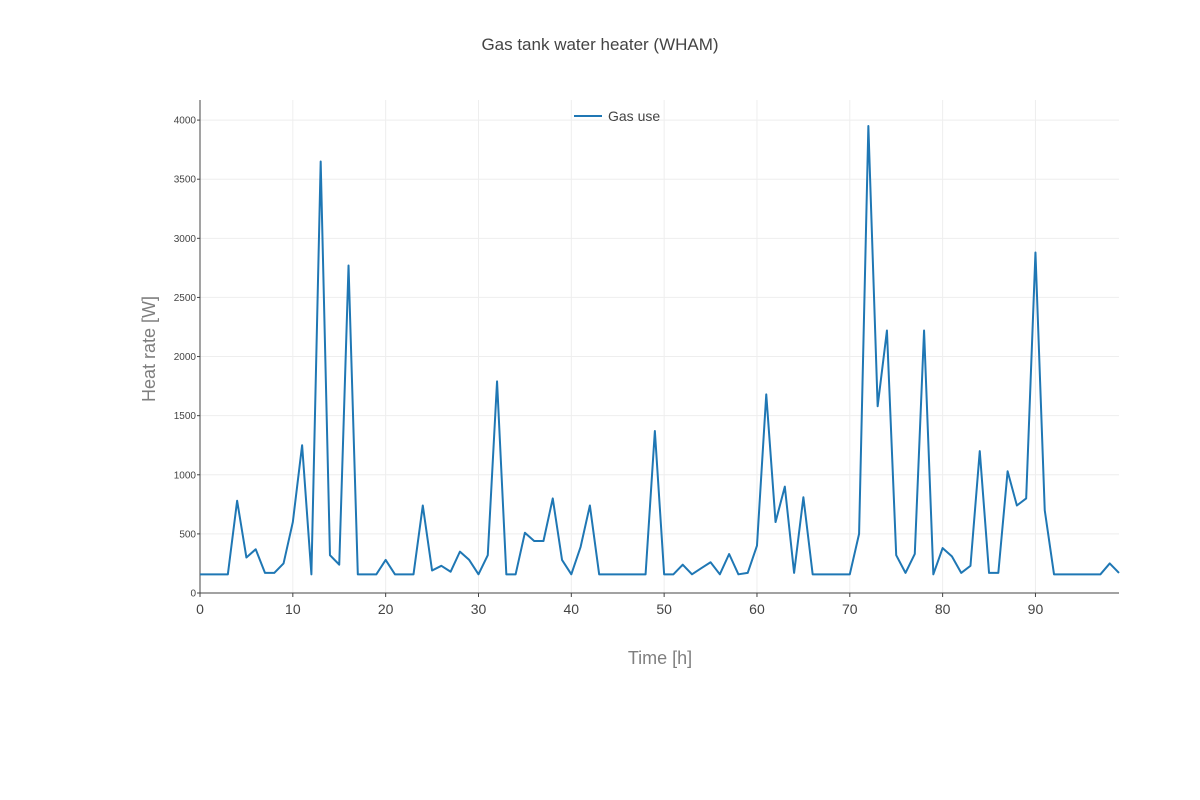  Describe the element at coordinates (185, 239) in the screenshot. I see `y-tick-label: 3000` at that location.